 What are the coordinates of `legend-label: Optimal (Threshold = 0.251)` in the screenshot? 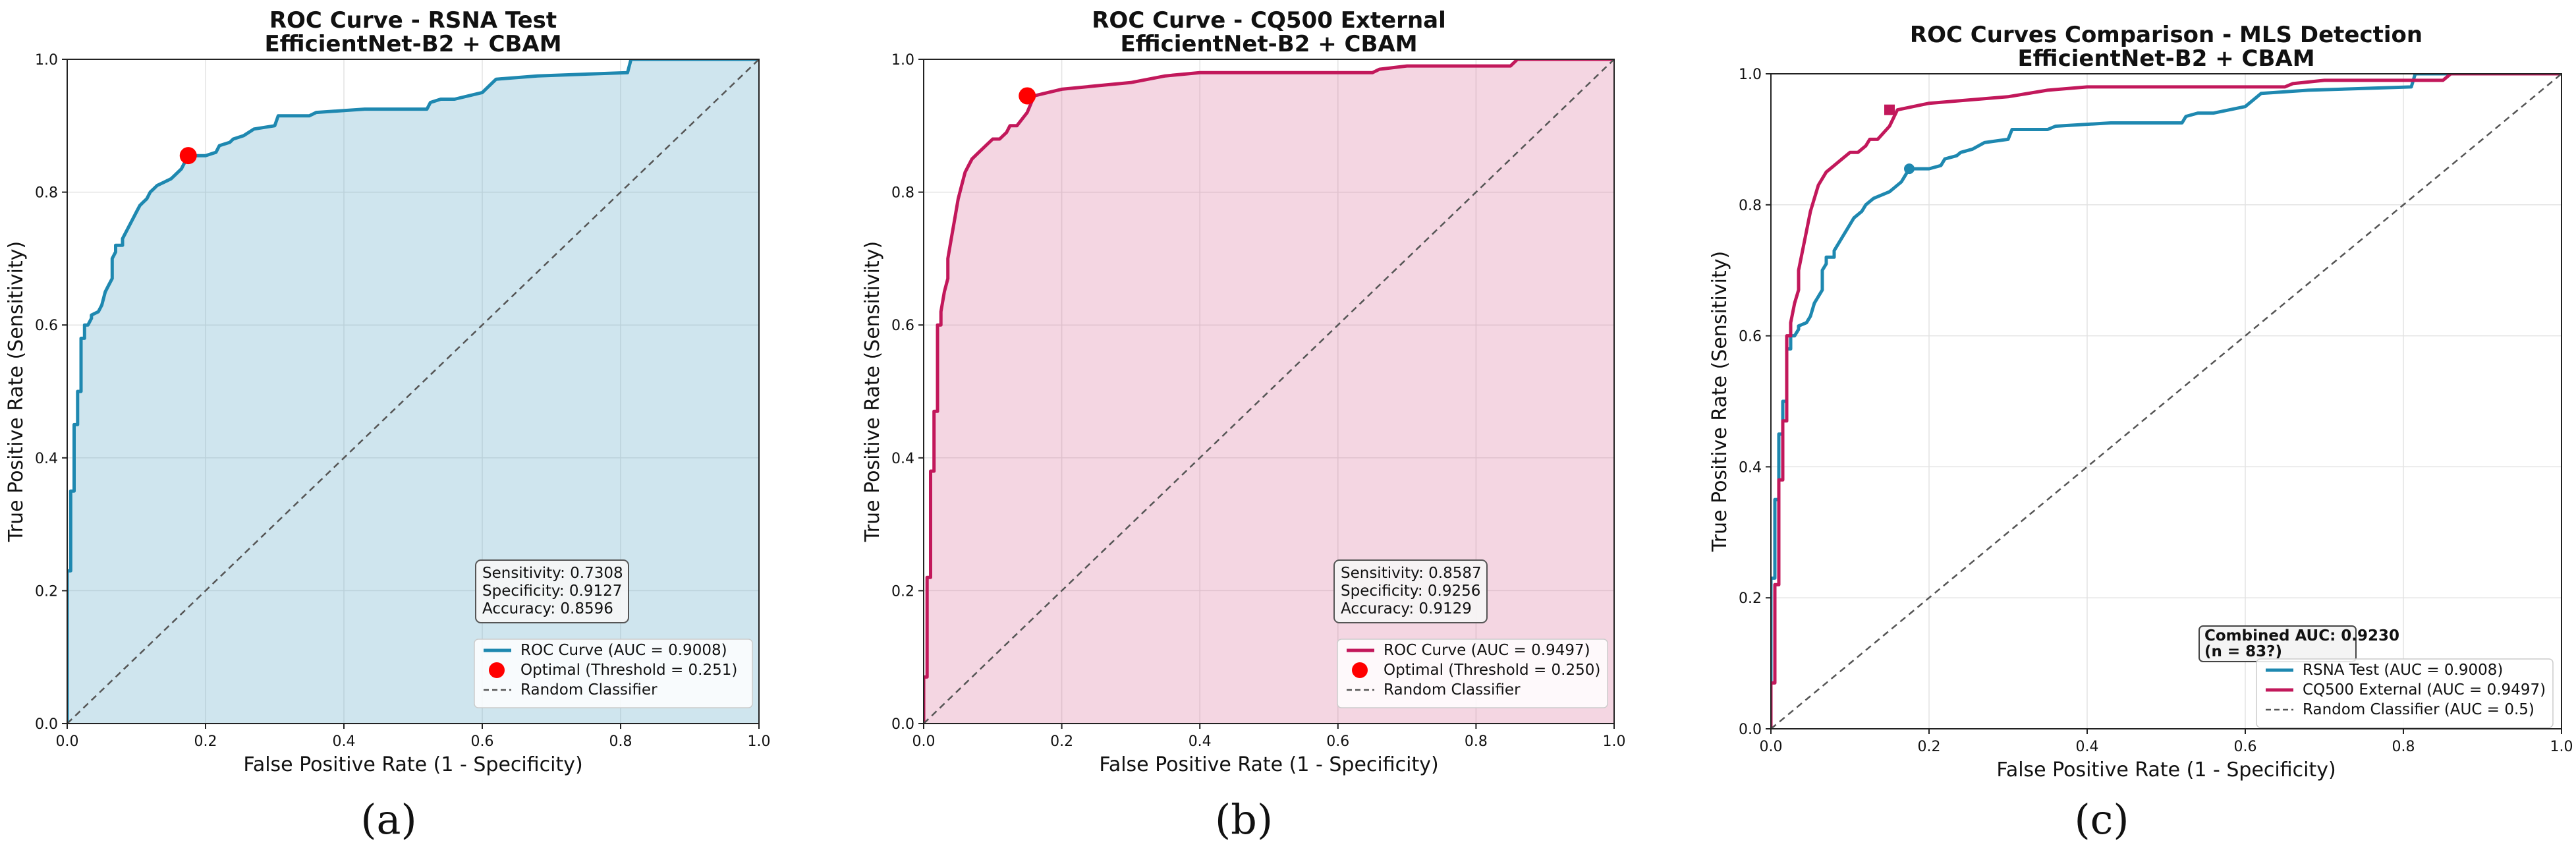 It's located at (628, 670).